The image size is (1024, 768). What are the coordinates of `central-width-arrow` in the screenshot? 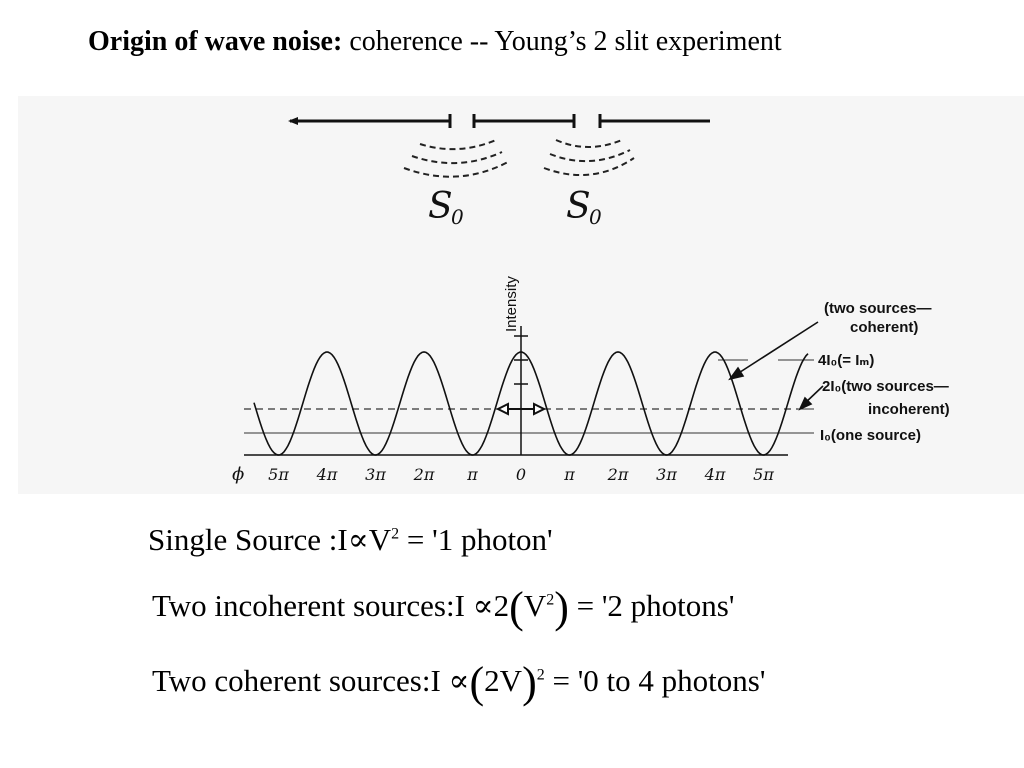 It's located at (521, 409).